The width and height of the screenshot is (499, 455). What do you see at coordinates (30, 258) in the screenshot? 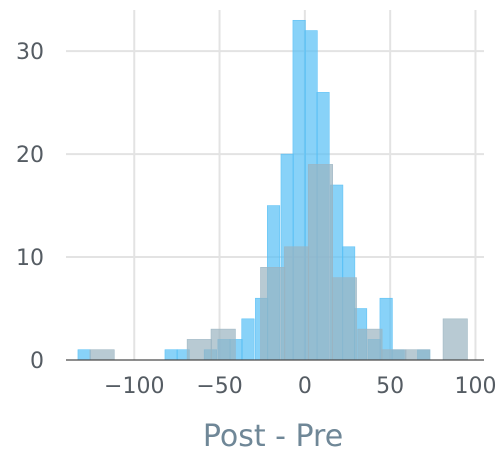
I see `y-tick-label: 10` at bounding box center [30, 258].